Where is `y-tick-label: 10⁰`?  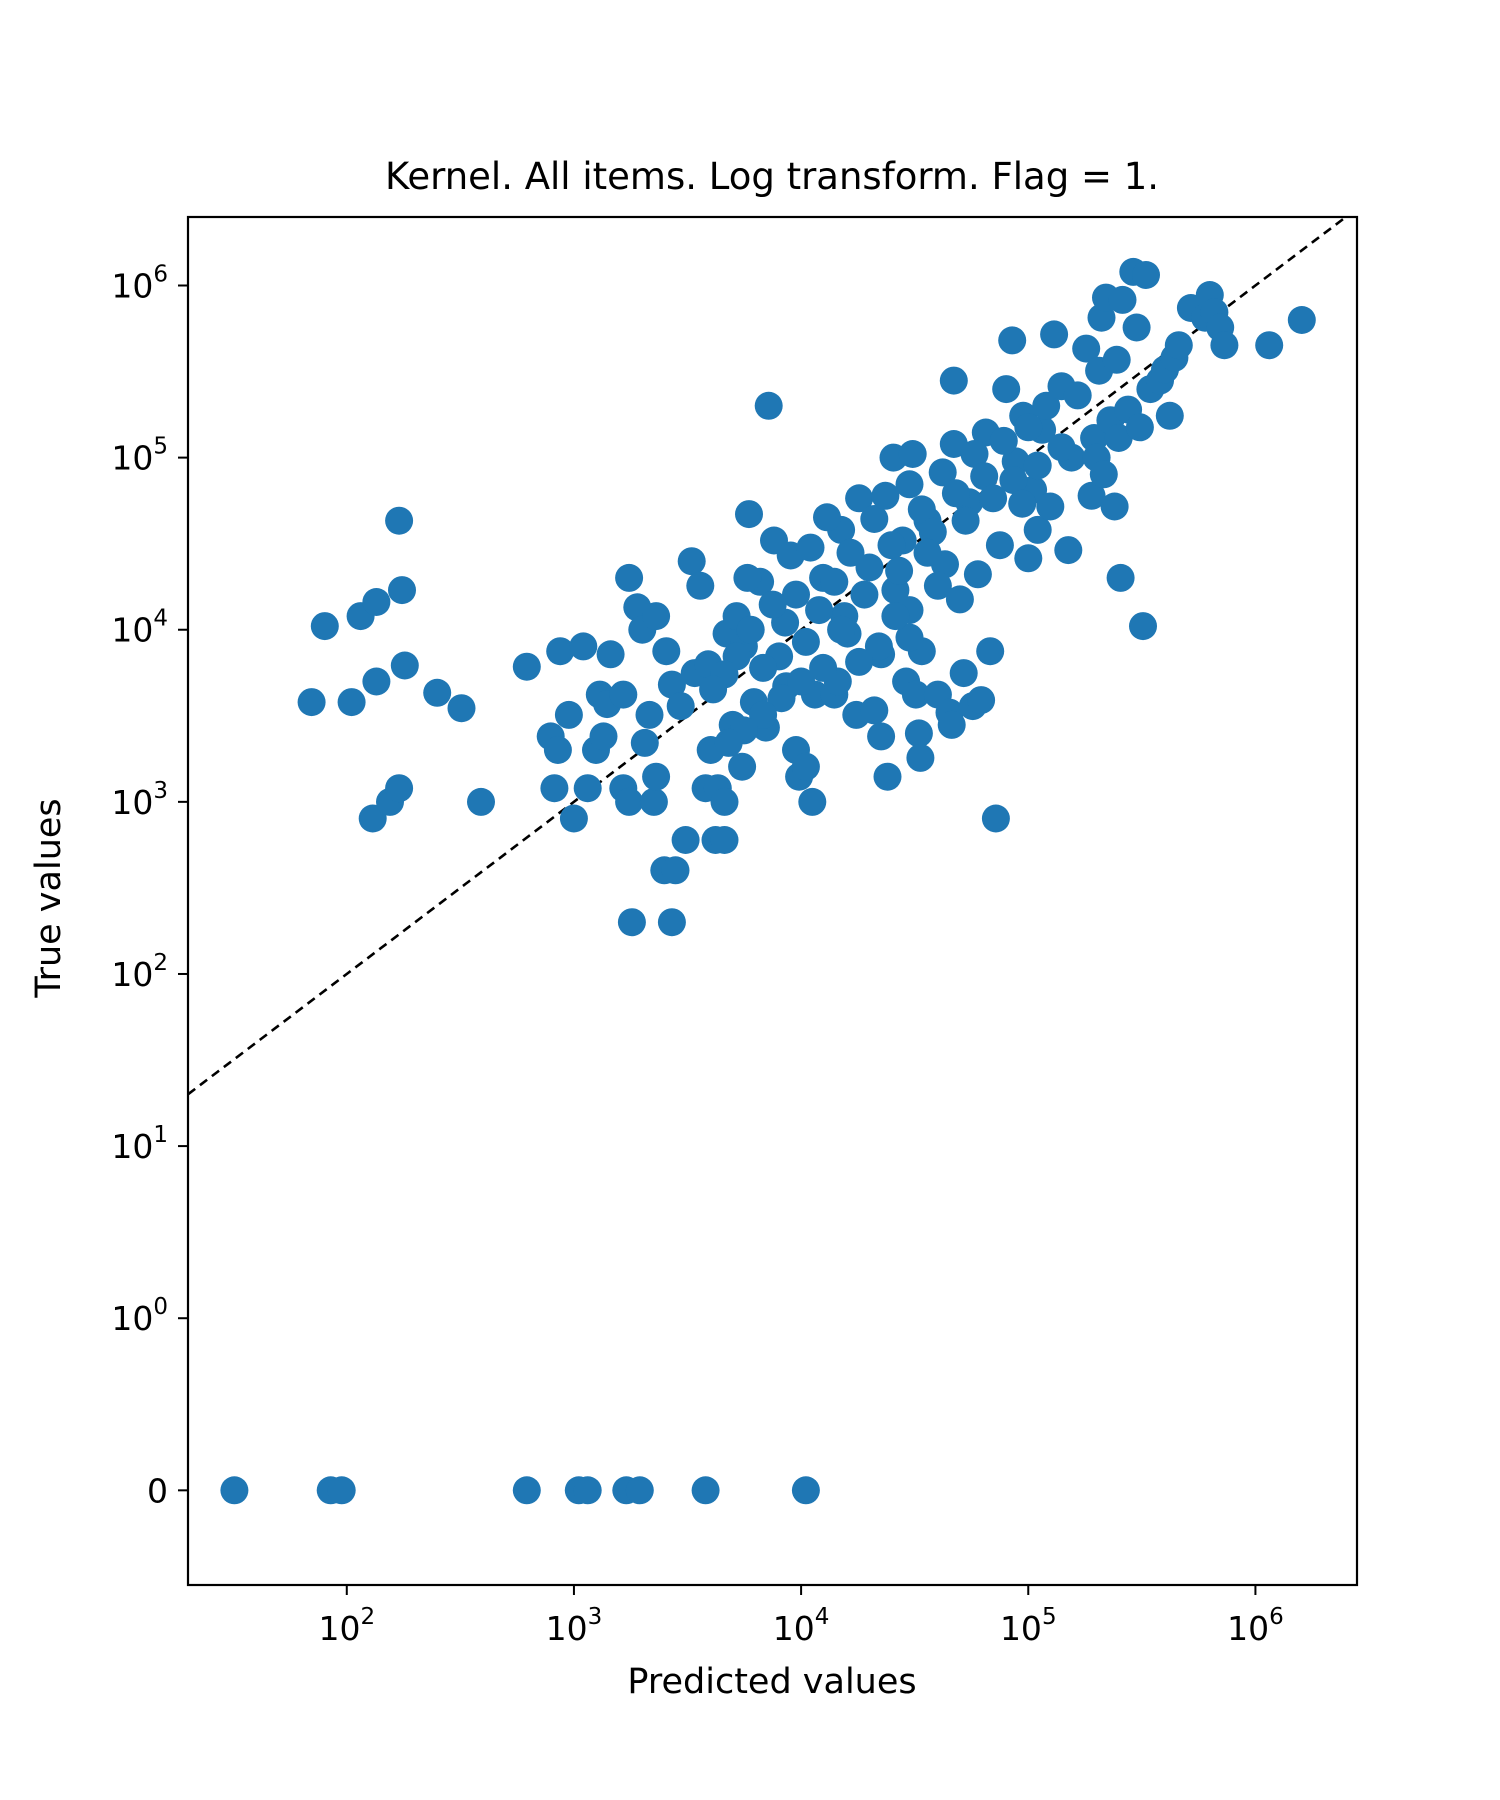 y-tick-label: 10⁰ is located at coordinates (139, 1316).